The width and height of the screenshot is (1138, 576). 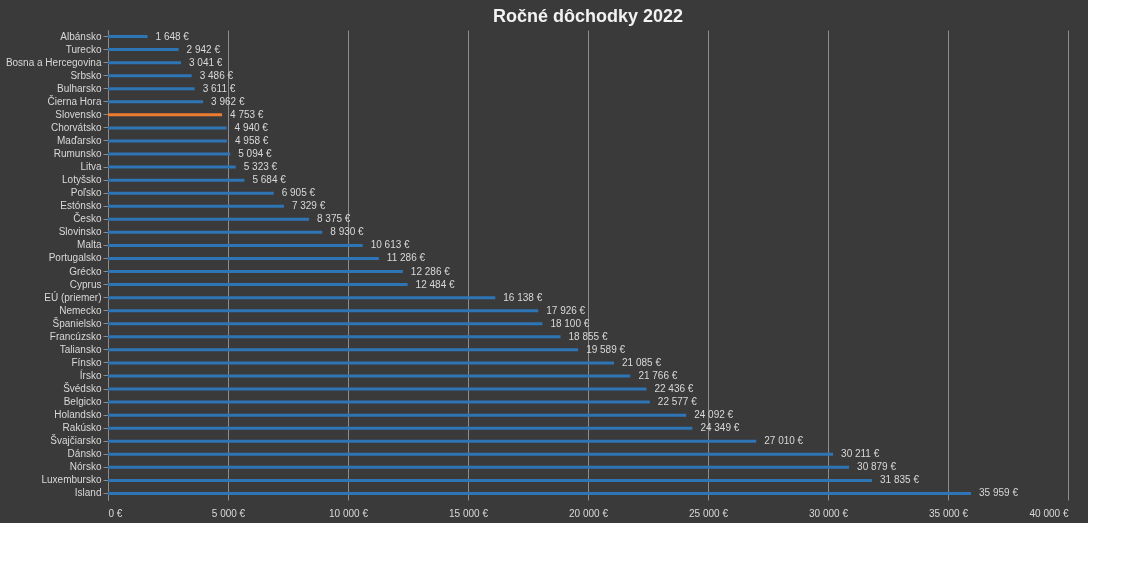 What do you see at coordinates (588, 336) in the screenshot?
I see `data-label: 18 855 €` at bounding box center [588, 336].